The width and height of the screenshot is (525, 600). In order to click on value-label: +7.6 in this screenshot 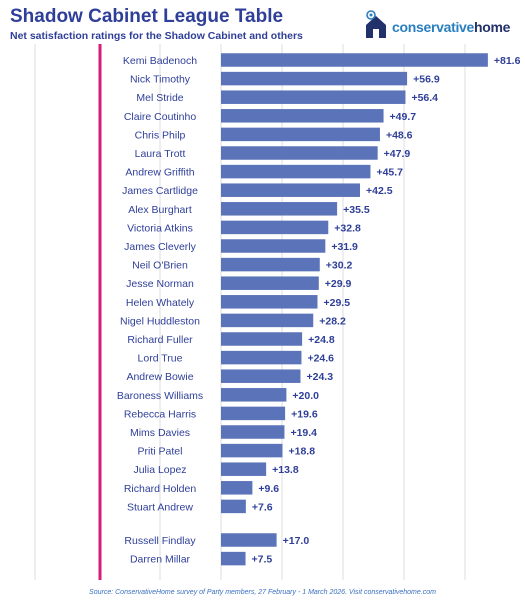, I will do `click(262, 507)`.